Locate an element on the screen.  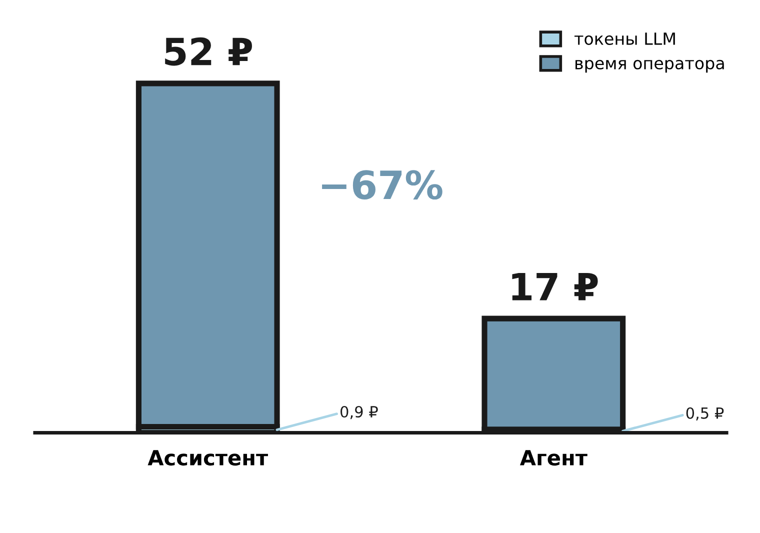
legend-label: токены LLM is located at coordinates (624, 38).